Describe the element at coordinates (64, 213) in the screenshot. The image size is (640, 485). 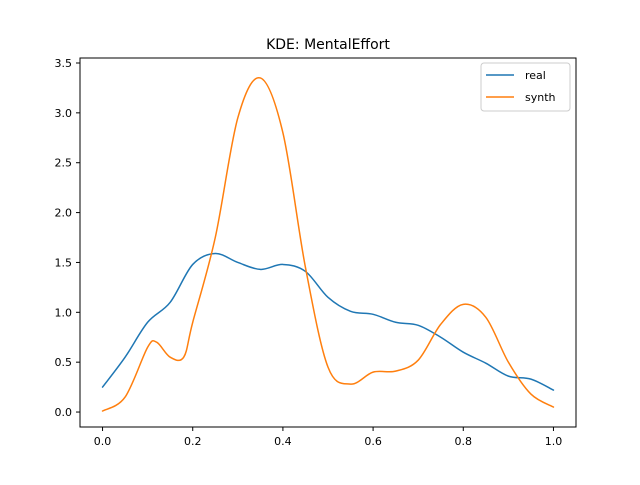
I see `y-tick-label: 2.0` at that location.